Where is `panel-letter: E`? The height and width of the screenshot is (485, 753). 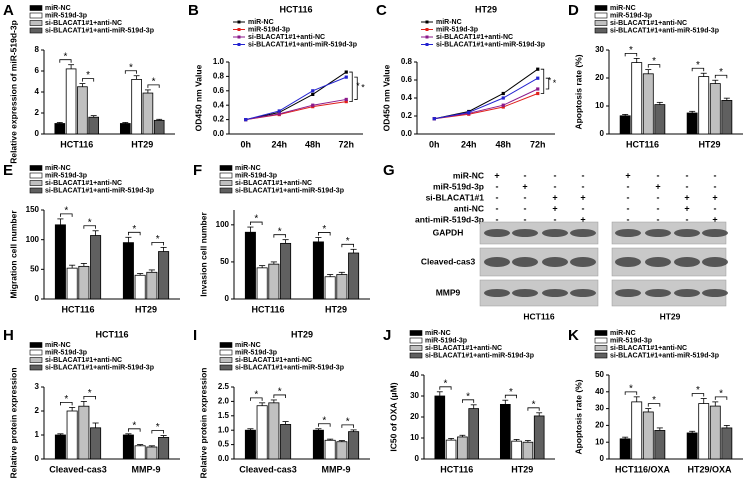
panel-letter: E is located at coordinates (8, 170).